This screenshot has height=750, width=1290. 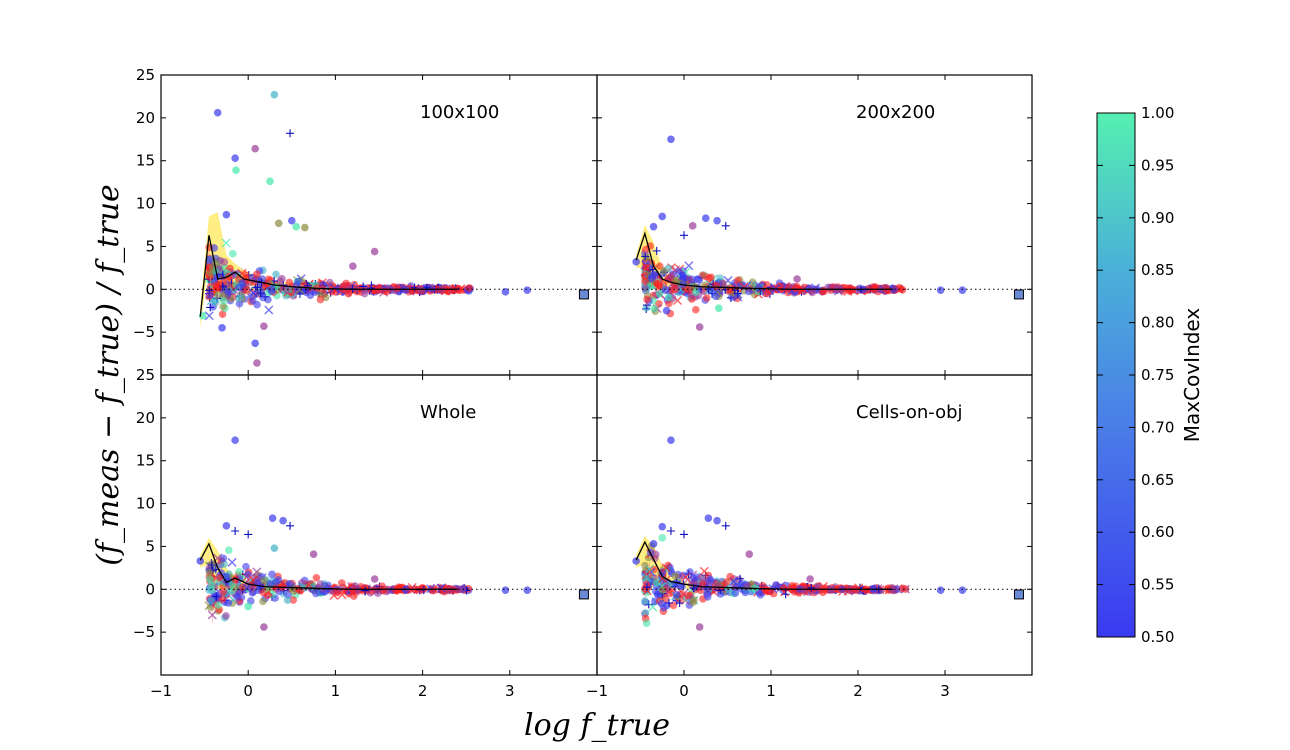 What do you see at coordinates (771, 691) in the screenshot?
I see `x-tick-label: 1` at bounding box center [771, 691].